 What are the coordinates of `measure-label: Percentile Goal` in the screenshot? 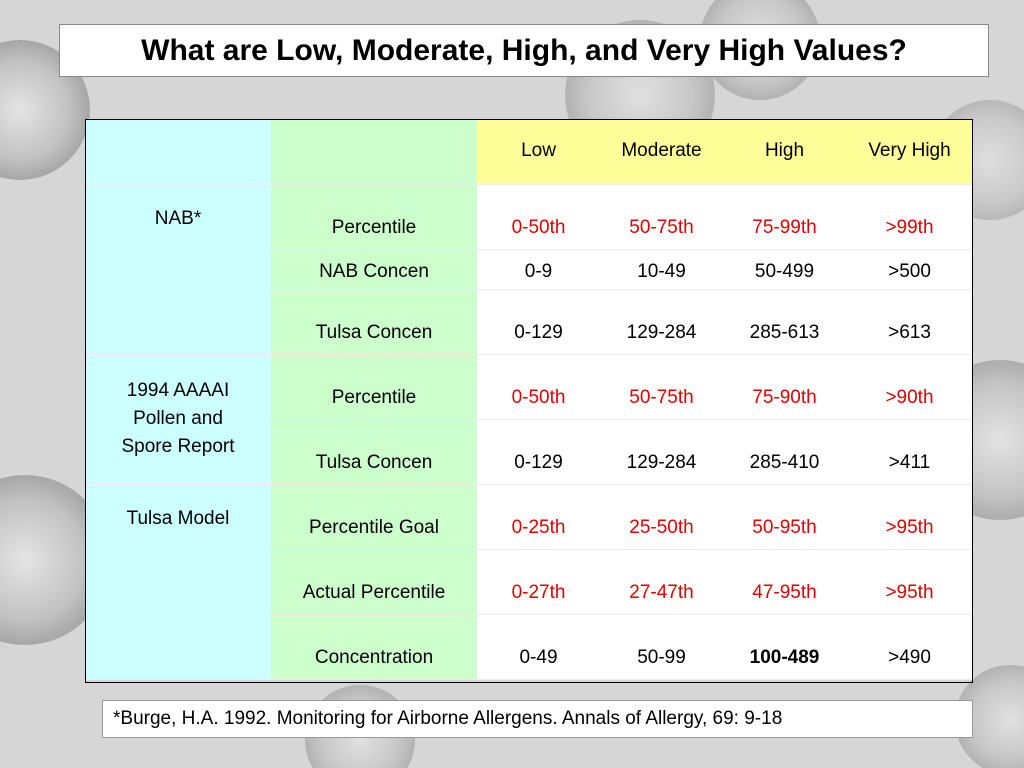 It's located at (374, 516).